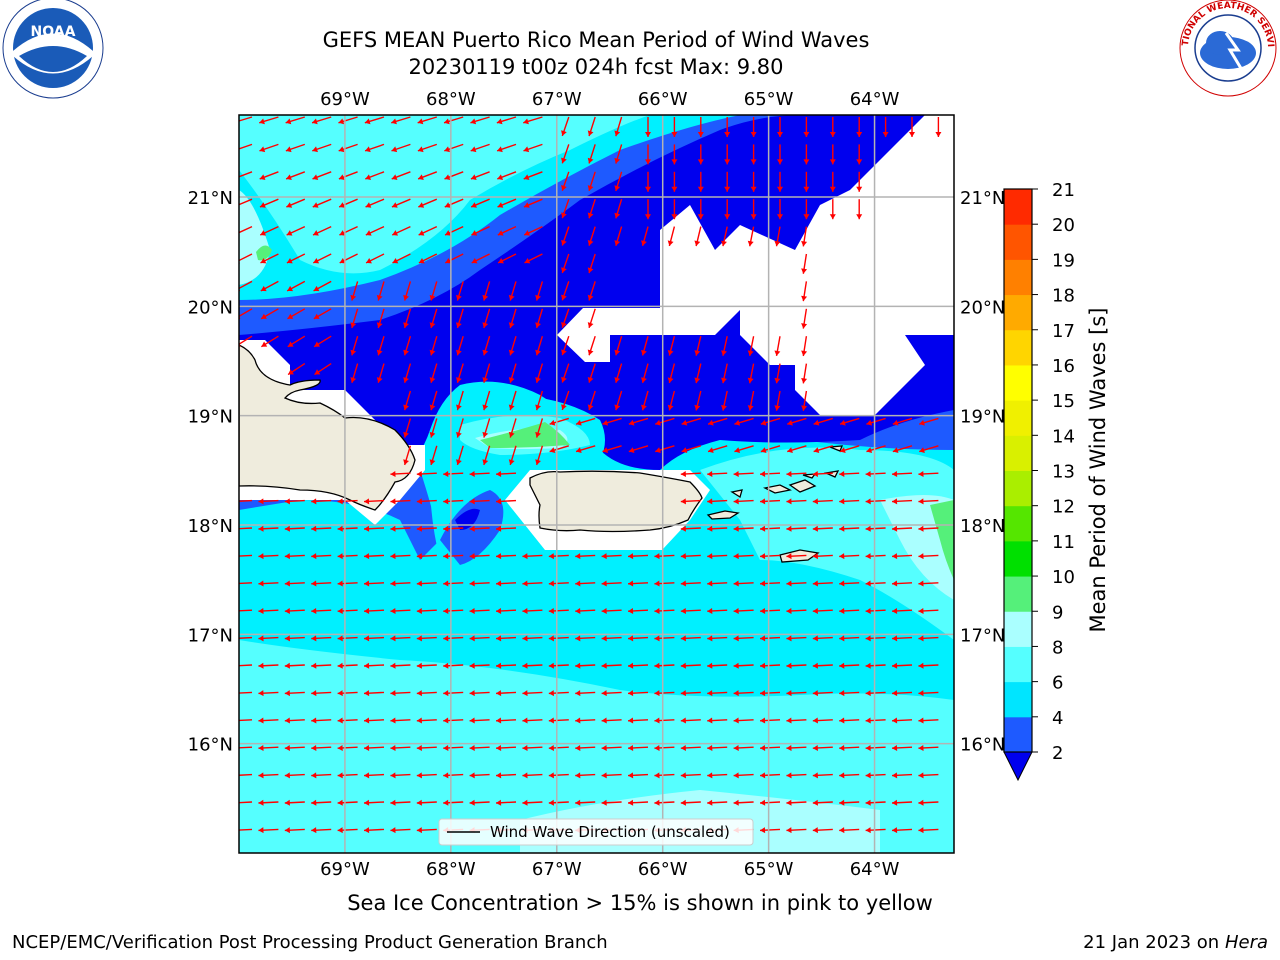  What do you see at coordinates (1098, 470) in the screenshot?
I see `colorbar-label: Mean Period of Wind Waves [s]` at bounding box center [1098, 470].